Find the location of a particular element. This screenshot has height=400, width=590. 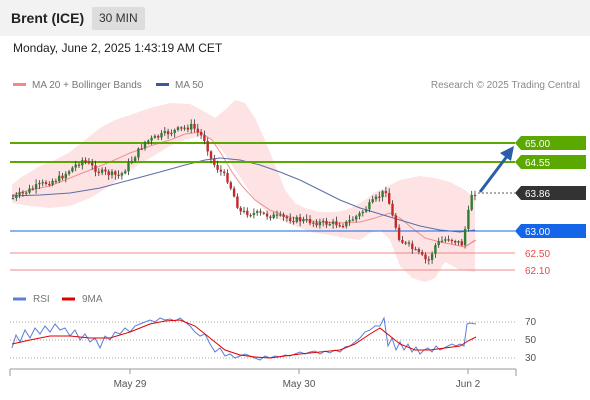

legend-ma50: MA 50 is located at coordinates (179, 85).